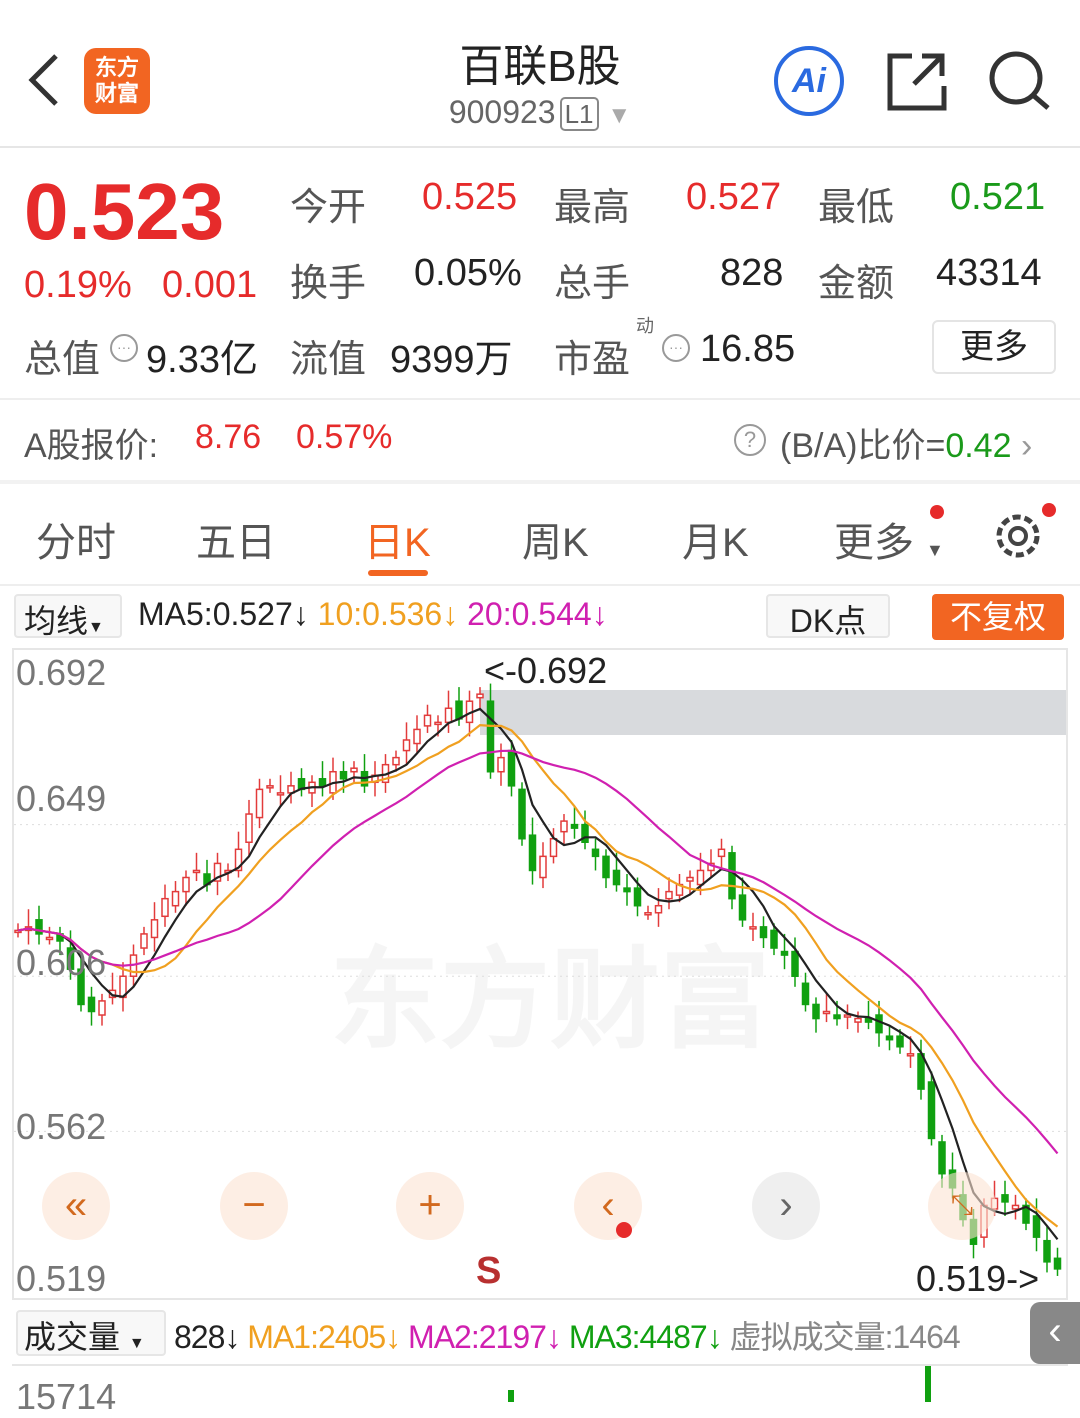  What do you see at coordinates (750, 440) in the screenshot?
I see `help-icon: ?` at bounding box center [750, 440].